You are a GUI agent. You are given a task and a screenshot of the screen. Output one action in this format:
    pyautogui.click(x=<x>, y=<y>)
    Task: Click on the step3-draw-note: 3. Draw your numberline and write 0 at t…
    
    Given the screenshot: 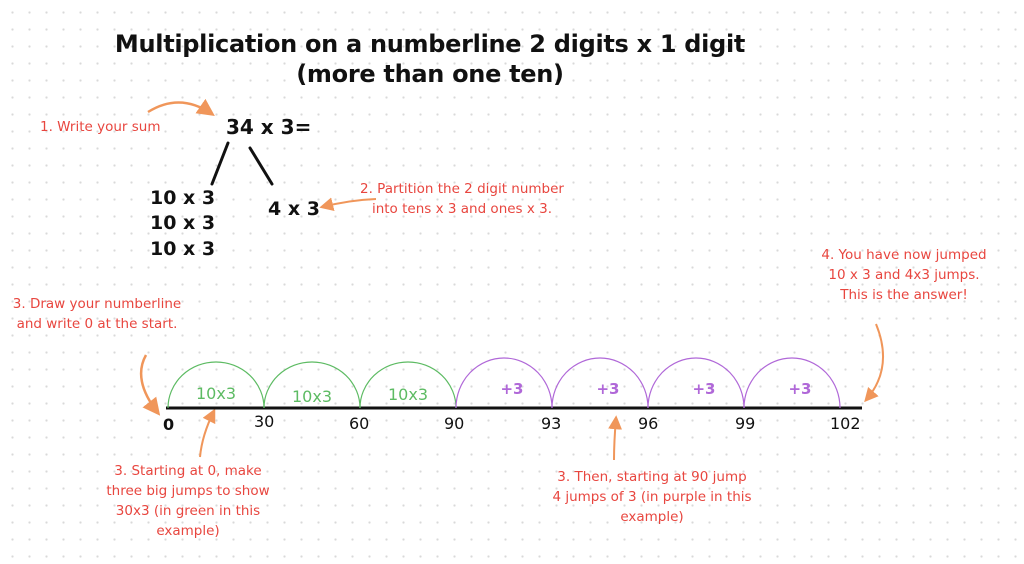 What is the action you would take?
    pyautogui.click(x=97, y=314)
    